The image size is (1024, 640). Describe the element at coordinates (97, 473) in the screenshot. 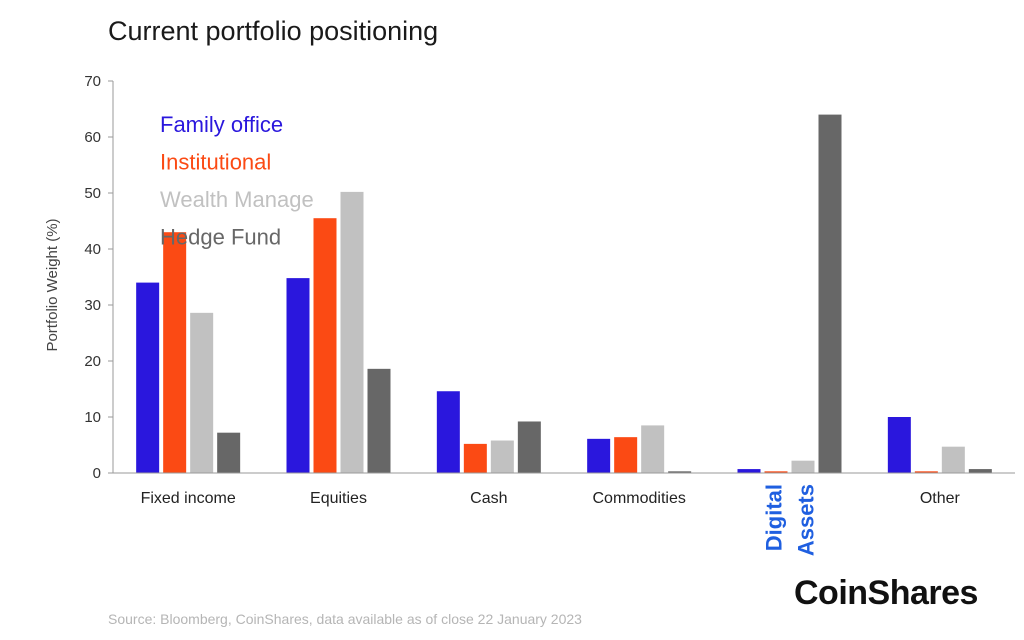

I see `y-tick-label: 0` at that location.